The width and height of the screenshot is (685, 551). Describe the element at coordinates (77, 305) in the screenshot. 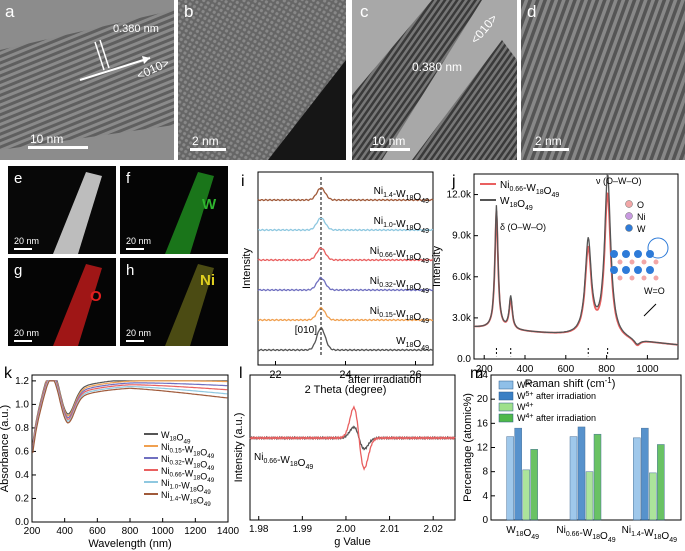

I see `eds-map-o` at that location.